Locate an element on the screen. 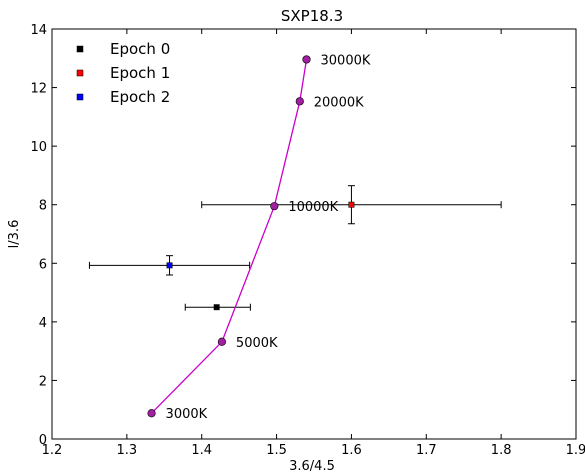 The width and height of the screenshot is (585, 475). y-tick-label: 10 is located at coordinates (38, 147).